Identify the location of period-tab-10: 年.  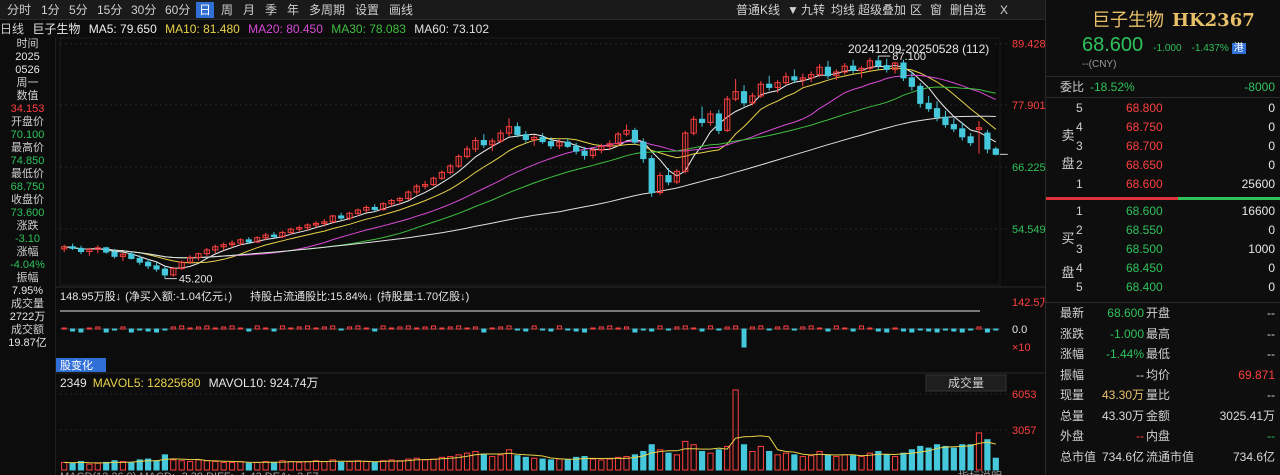
(293, 10).